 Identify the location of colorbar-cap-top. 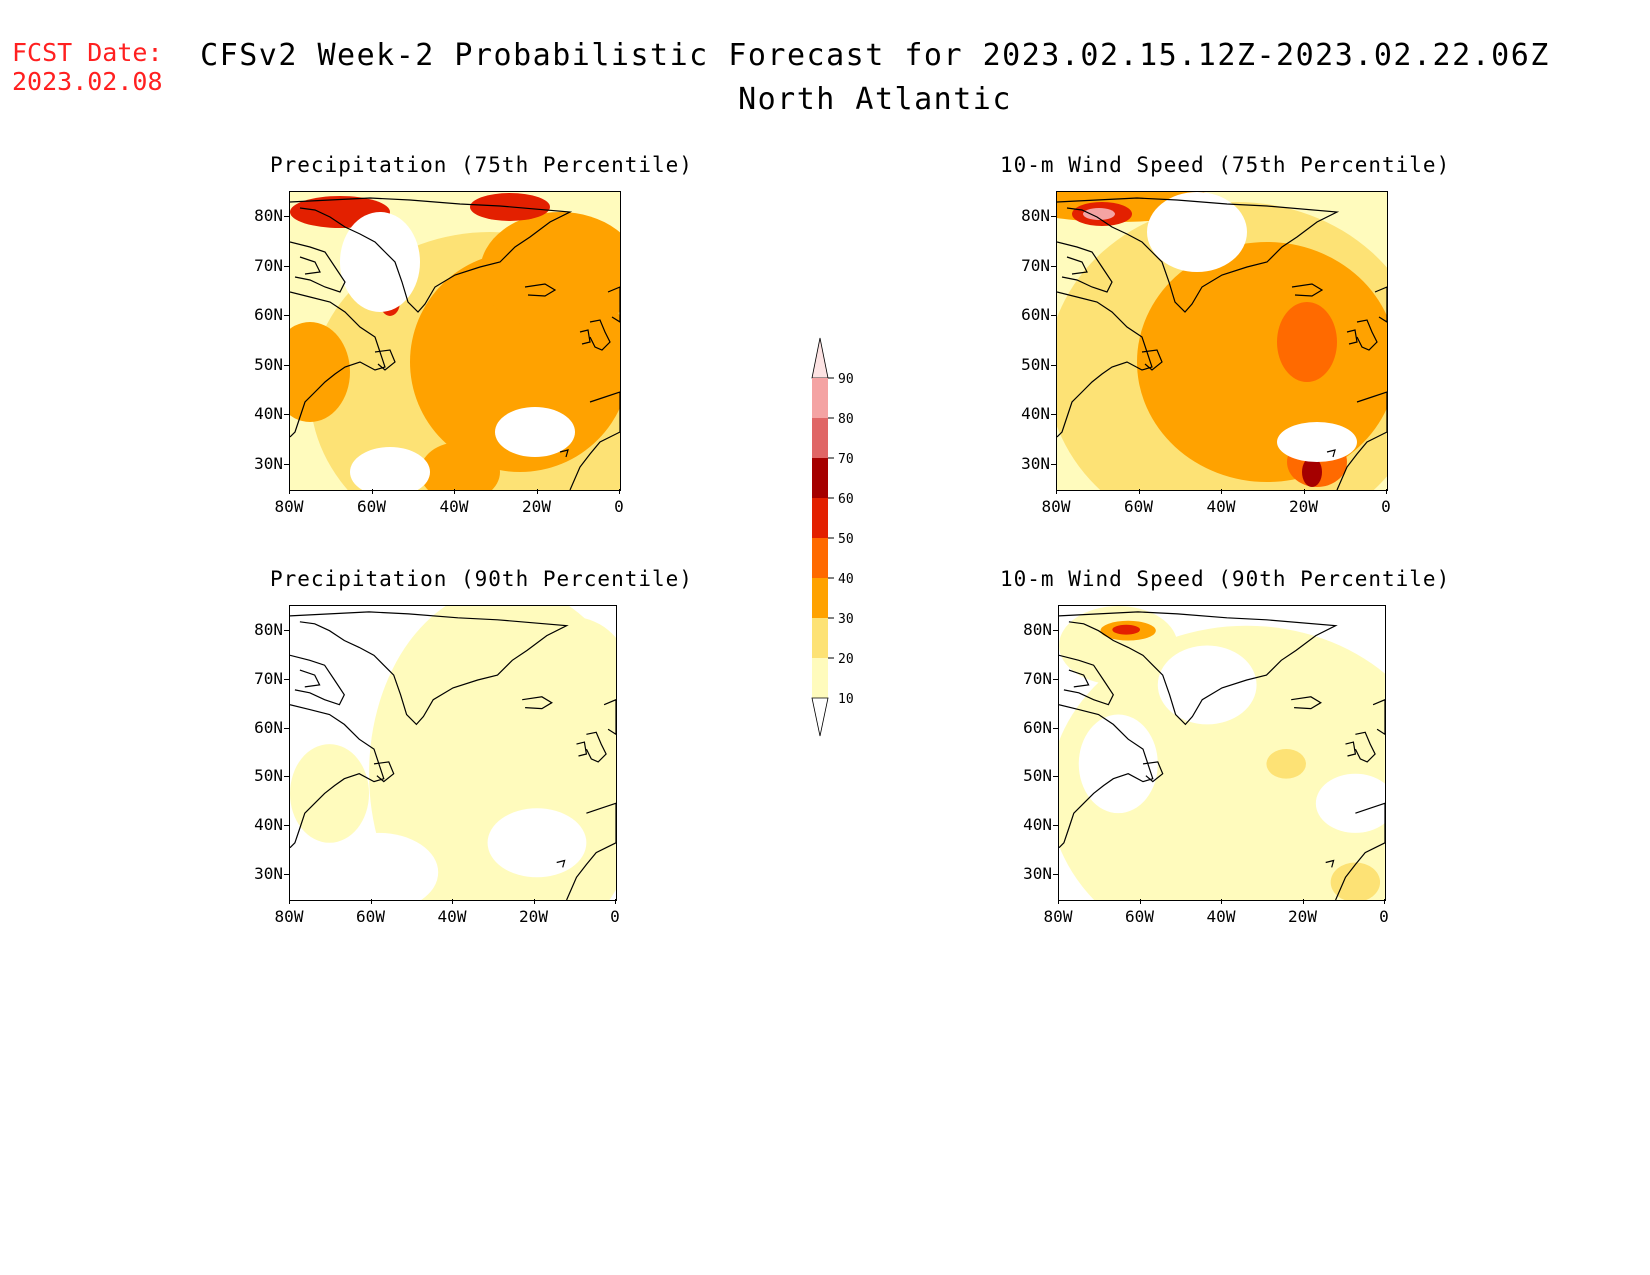
(820, 358).